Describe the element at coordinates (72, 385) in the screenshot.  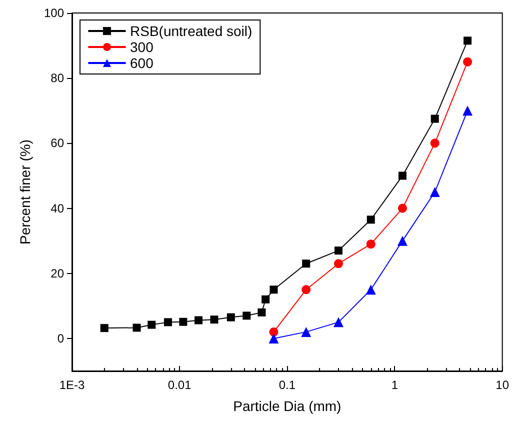
I see `x-tick-label: 1E-3` at that location.